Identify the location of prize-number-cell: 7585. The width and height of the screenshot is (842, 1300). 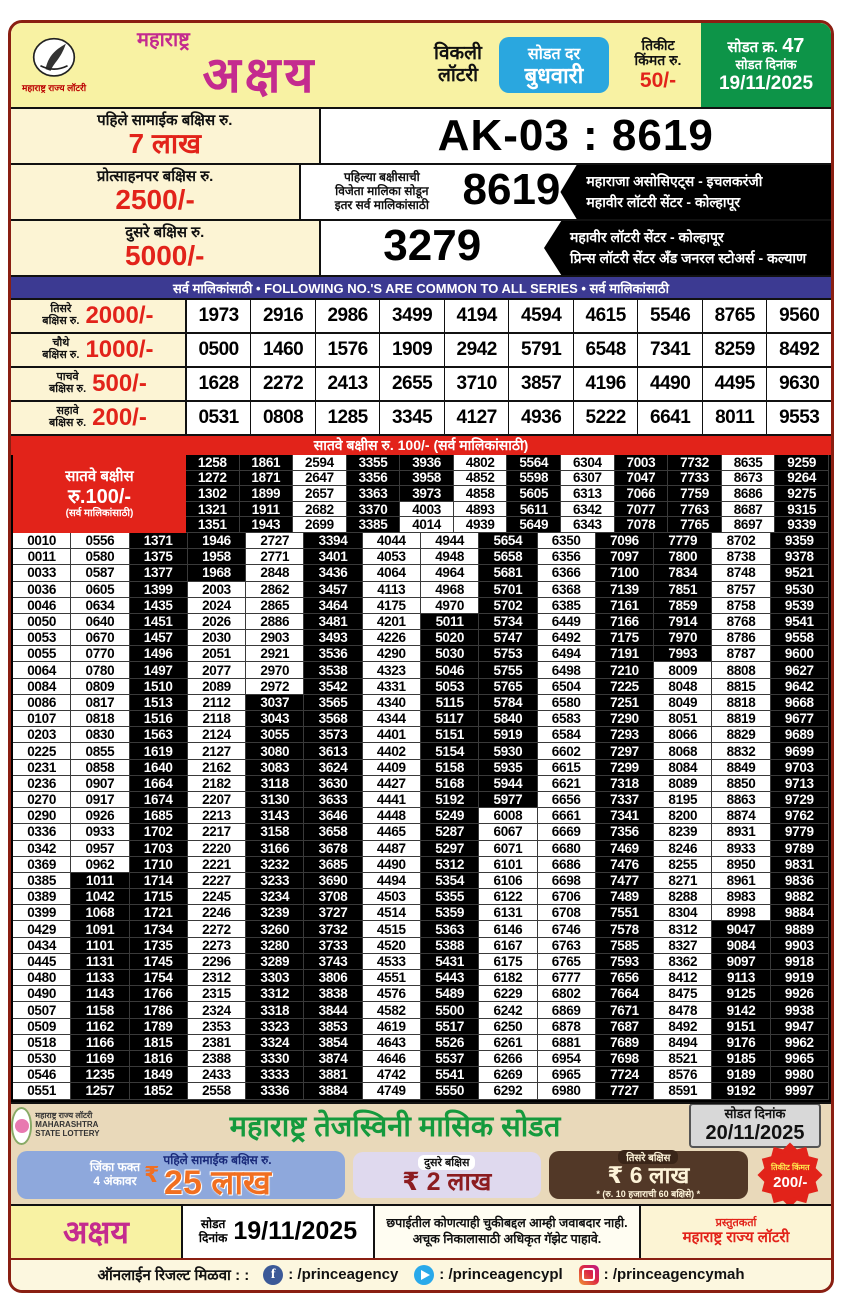
(625, 945).